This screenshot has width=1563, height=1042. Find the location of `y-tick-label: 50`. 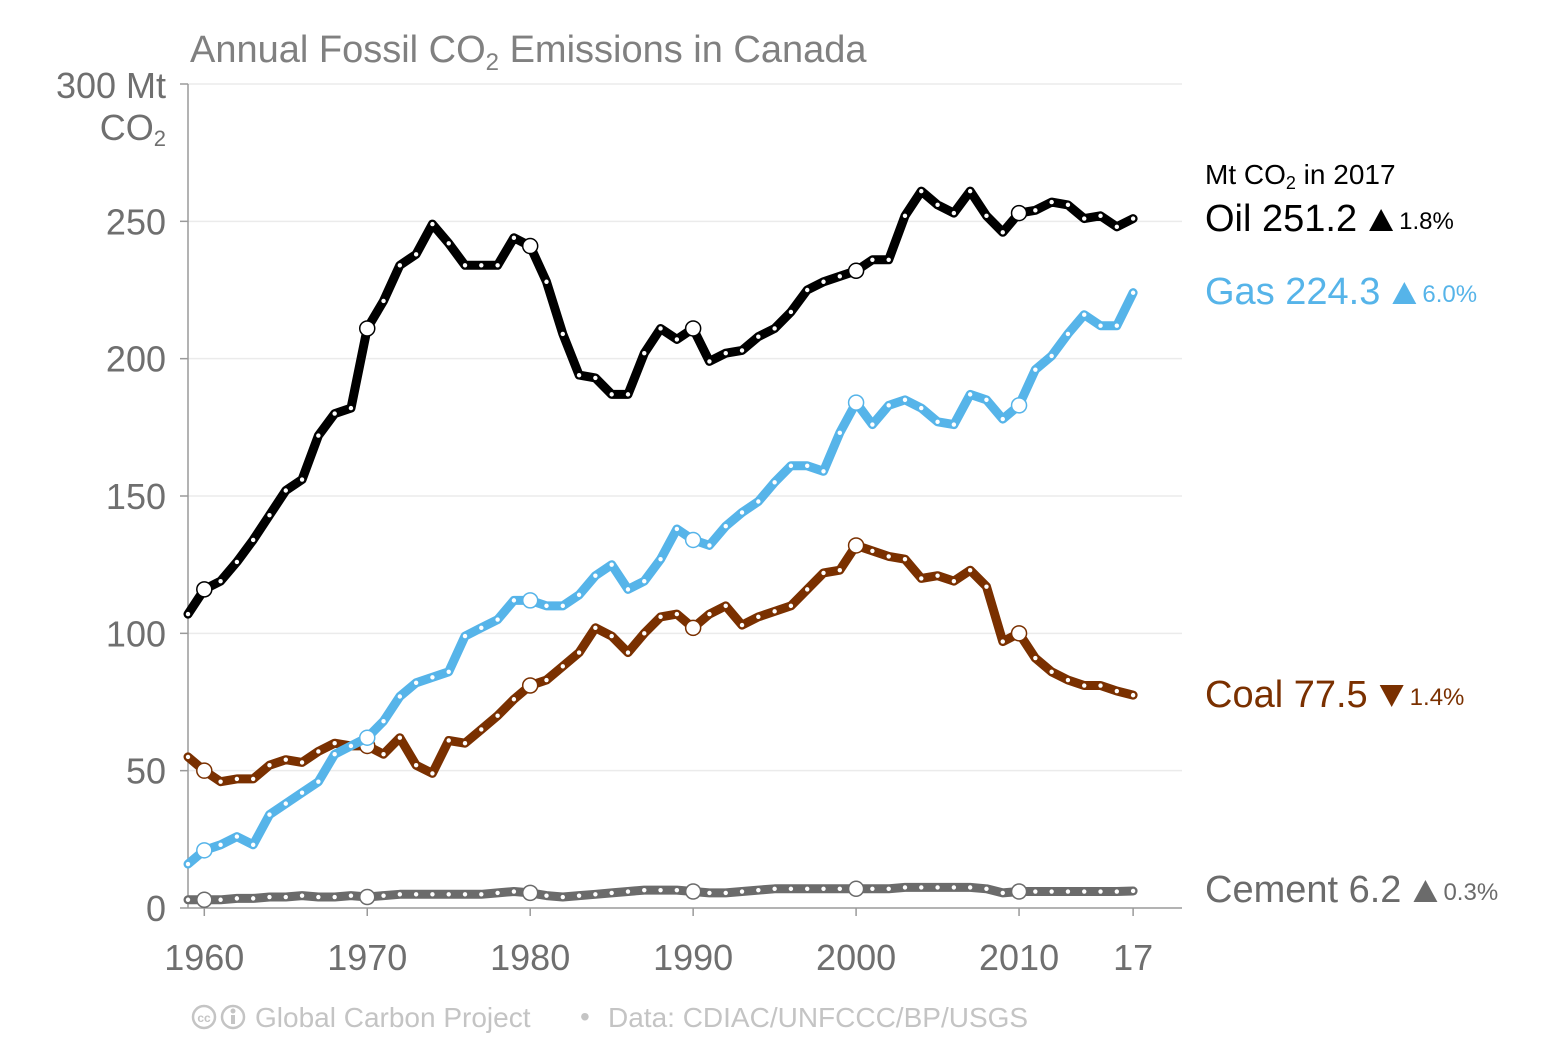

y-tick-label: 50 is located at coordinates (146, 771).